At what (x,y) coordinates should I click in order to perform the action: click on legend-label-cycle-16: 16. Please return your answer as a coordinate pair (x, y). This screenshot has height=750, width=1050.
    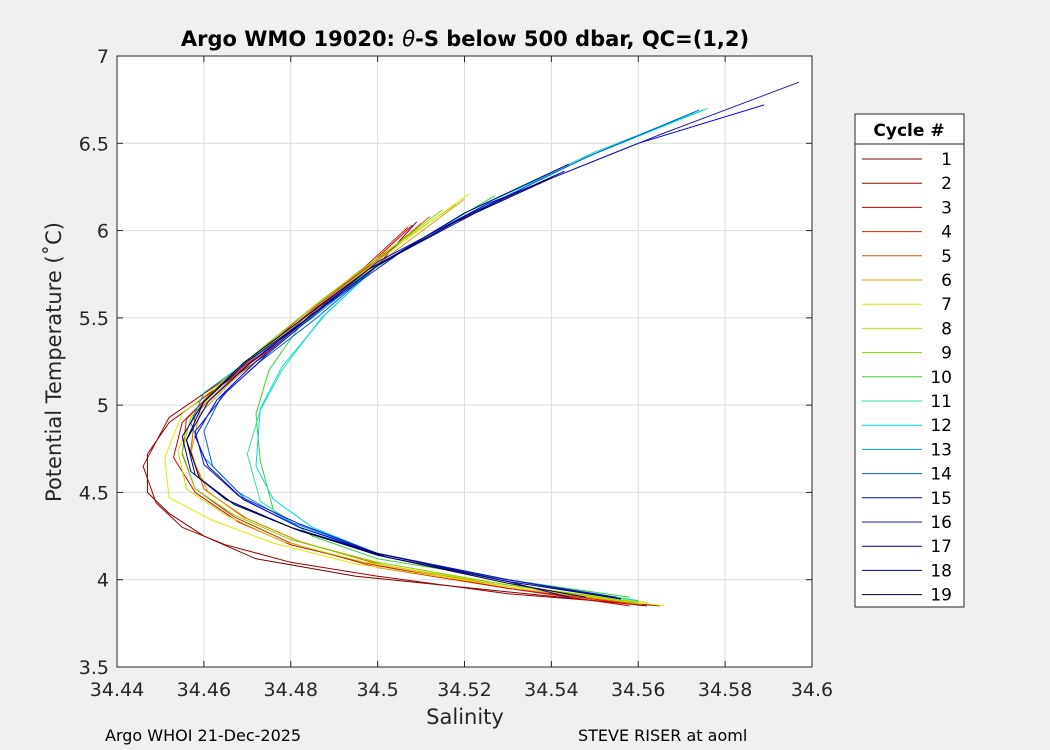
    Looking at the image, I should click on (941, 523).